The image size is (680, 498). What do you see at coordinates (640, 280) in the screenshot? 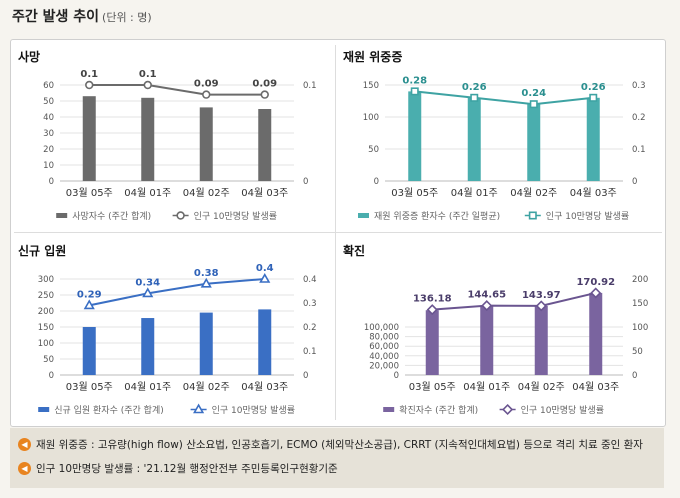
I see `y2-tick-label: 200` at bounding box center [640, 280].